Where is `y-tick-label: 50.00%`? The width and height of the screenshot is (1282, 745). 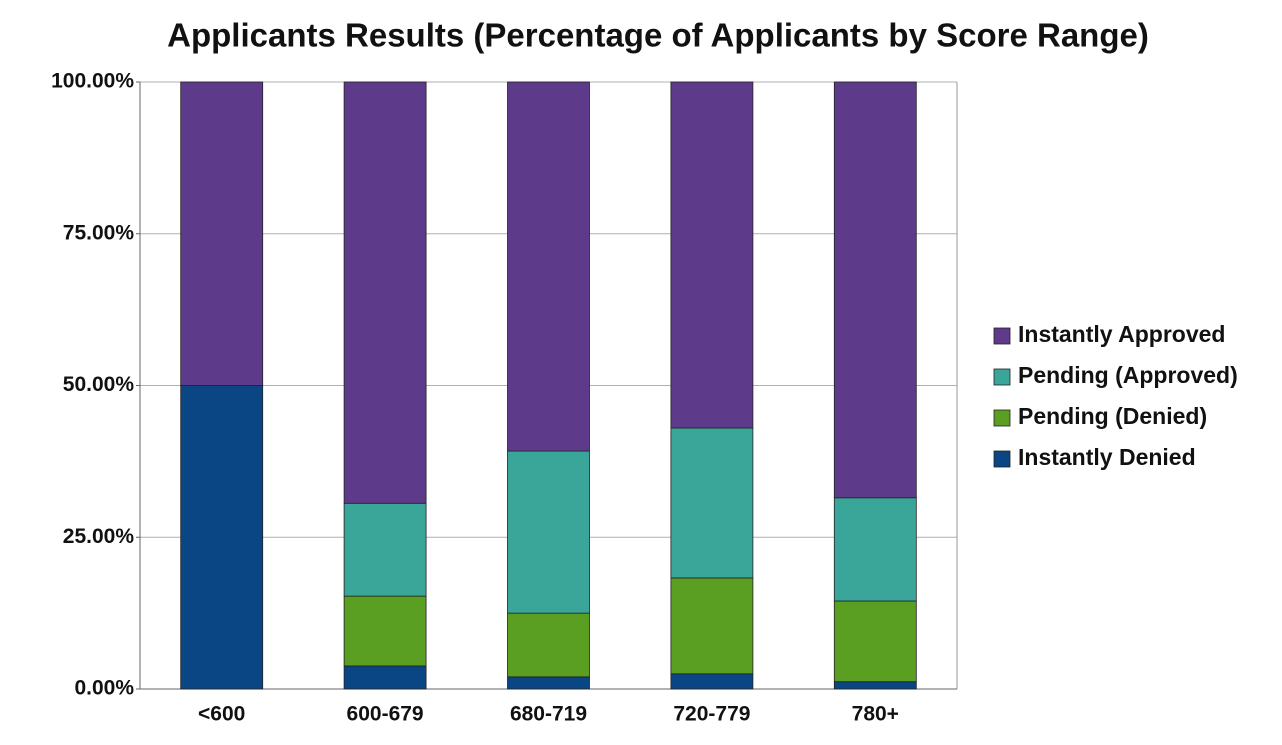 y-tick-label: 50.00% is located at coordinates (99, 384).